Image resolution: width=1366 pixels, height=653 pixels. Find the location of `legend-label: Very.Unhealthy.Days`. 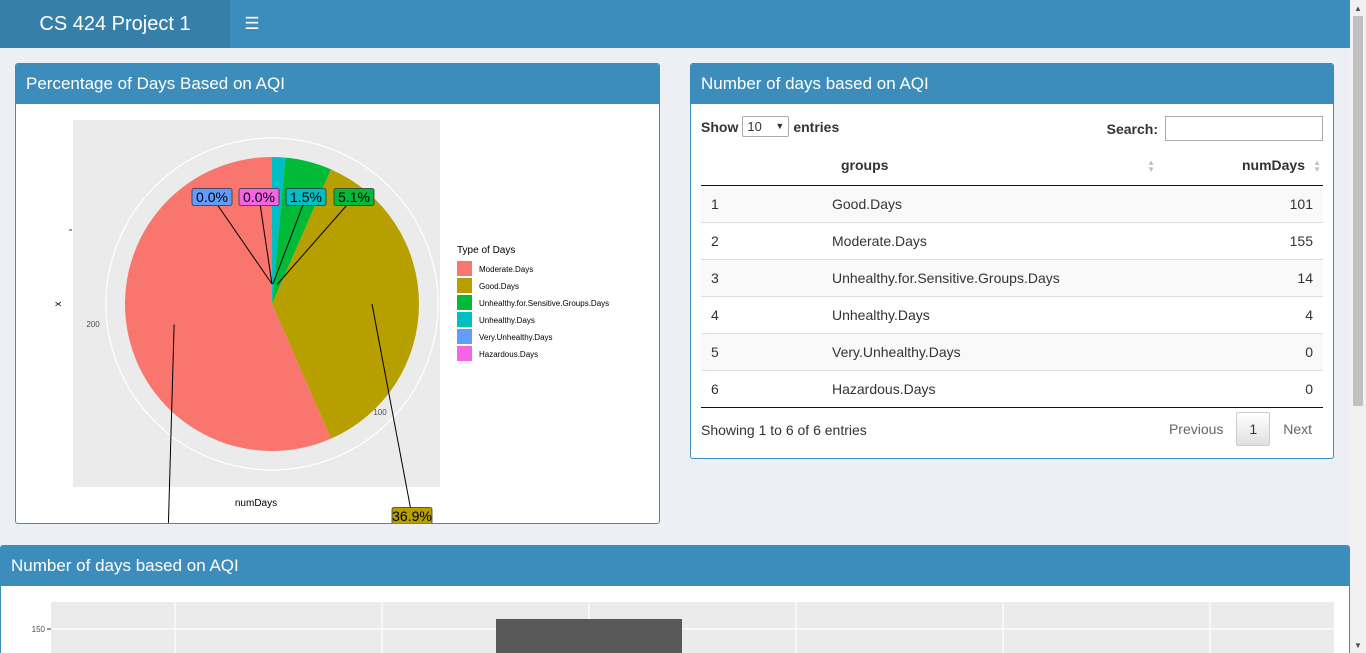

legend-label: Very.Unhealthy.Days is located at coordinates (516, 337).